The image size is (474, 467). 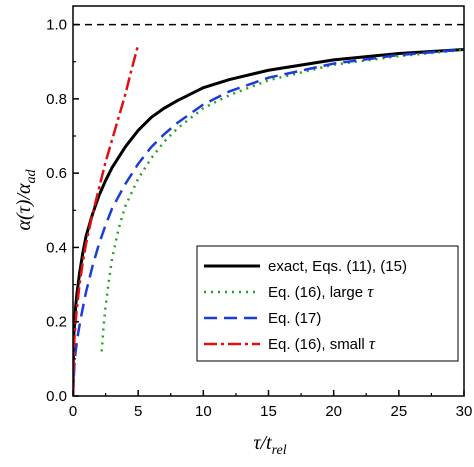 I want to click on legend-label-0: exact, Eqs. (11), (15), so click(x=337, y=266).